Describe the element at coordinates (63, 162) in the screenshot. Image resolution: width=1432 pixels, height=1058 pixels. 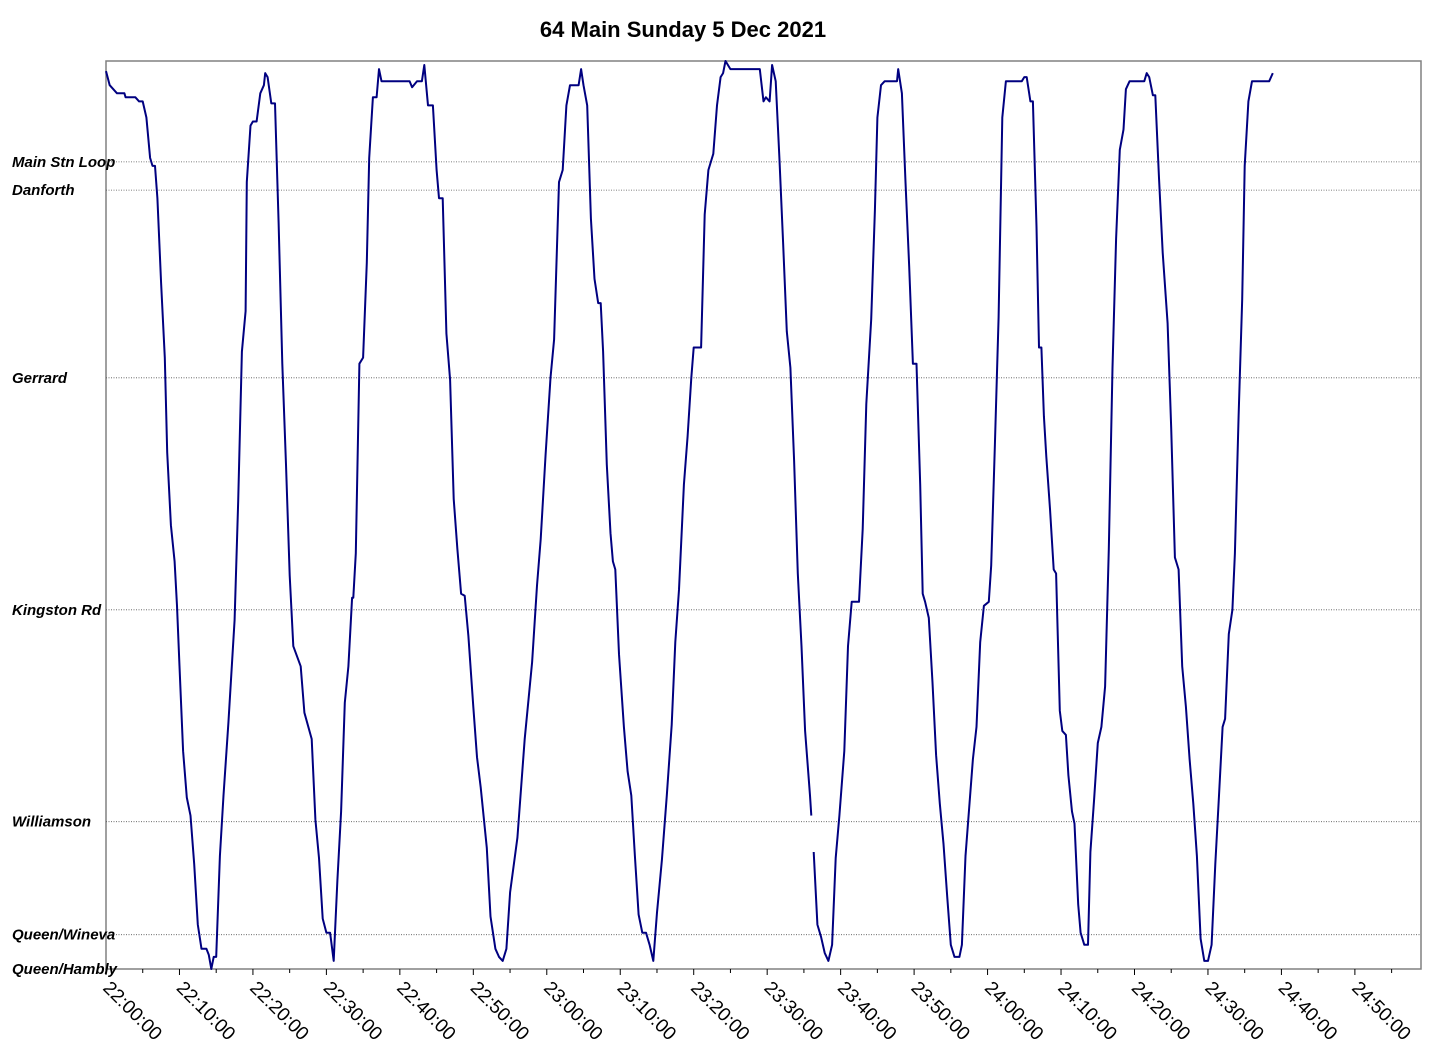
I see `stop-label: Main Stn Loop` at that location.